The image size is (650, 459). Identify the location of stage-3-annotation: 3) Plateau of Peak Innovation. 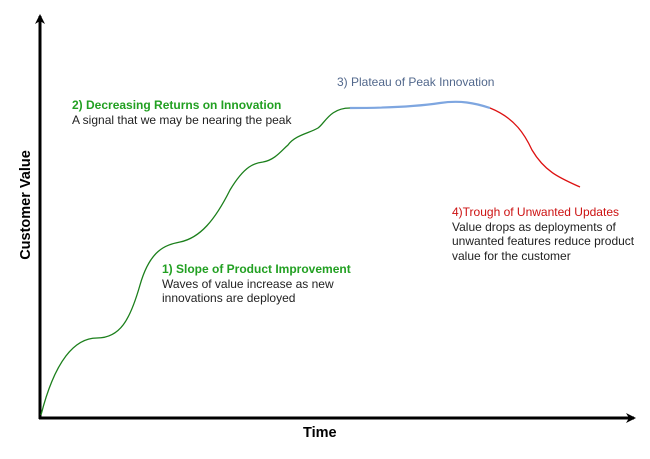
(415, 82).